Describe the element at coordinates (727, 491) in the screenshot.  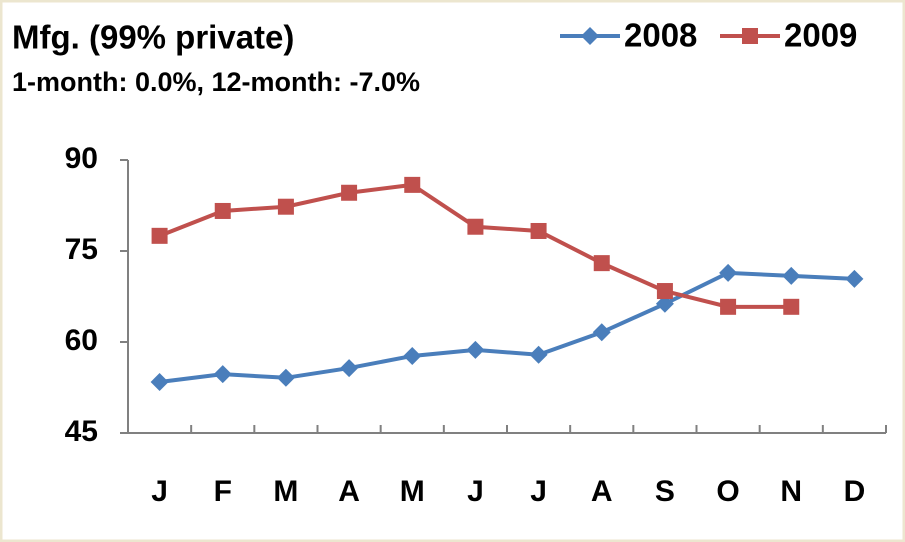
I see `x-tick-label: O` at that location.